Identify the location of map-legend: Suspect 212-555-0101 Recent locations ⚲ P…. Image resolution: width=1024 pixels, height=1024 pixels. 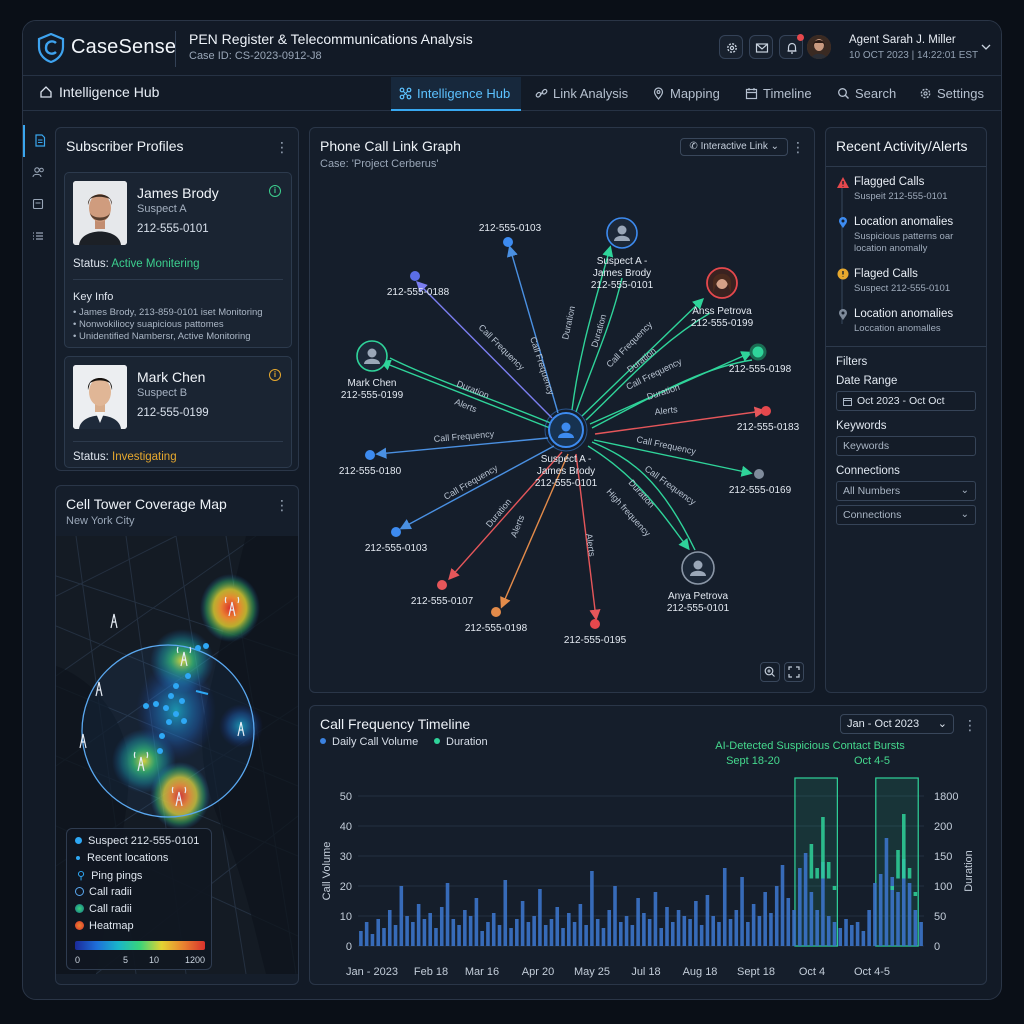
(139, 899).